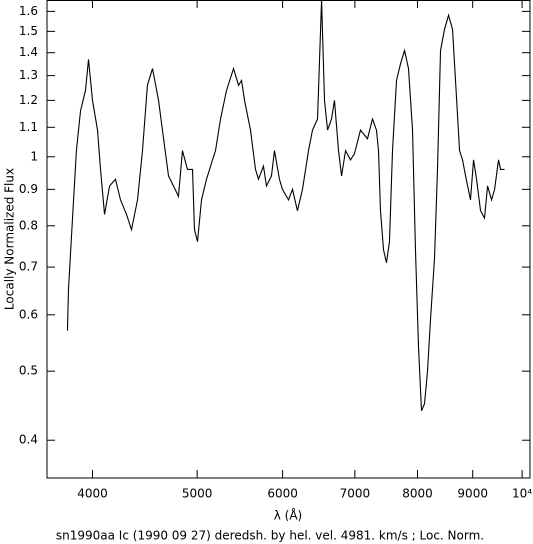 This screenshot has height=544, width=533. What do you see at coordinates (197, 494) in the screenshot?
I see `x-tick-label: 5000` at bounding box center [197, 494].